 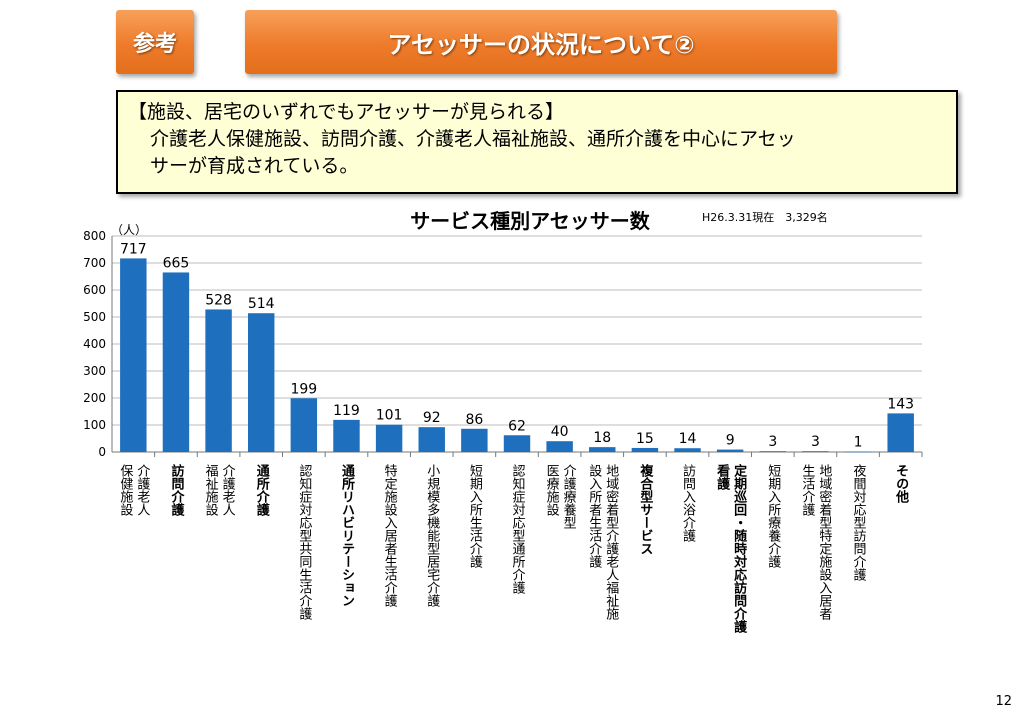 What do you see at coordinates (560, 432) in the screenshot?
I see `data-label: 40` at bounding box center [560, 432].